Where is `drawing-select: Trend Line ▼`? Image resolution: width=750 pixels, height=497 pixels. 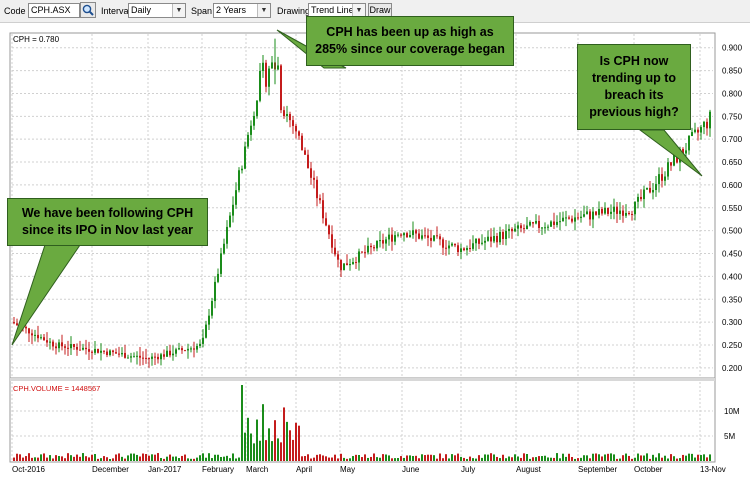 drawing-select: Trend Line ▼ is located at coordinates (337, 10).